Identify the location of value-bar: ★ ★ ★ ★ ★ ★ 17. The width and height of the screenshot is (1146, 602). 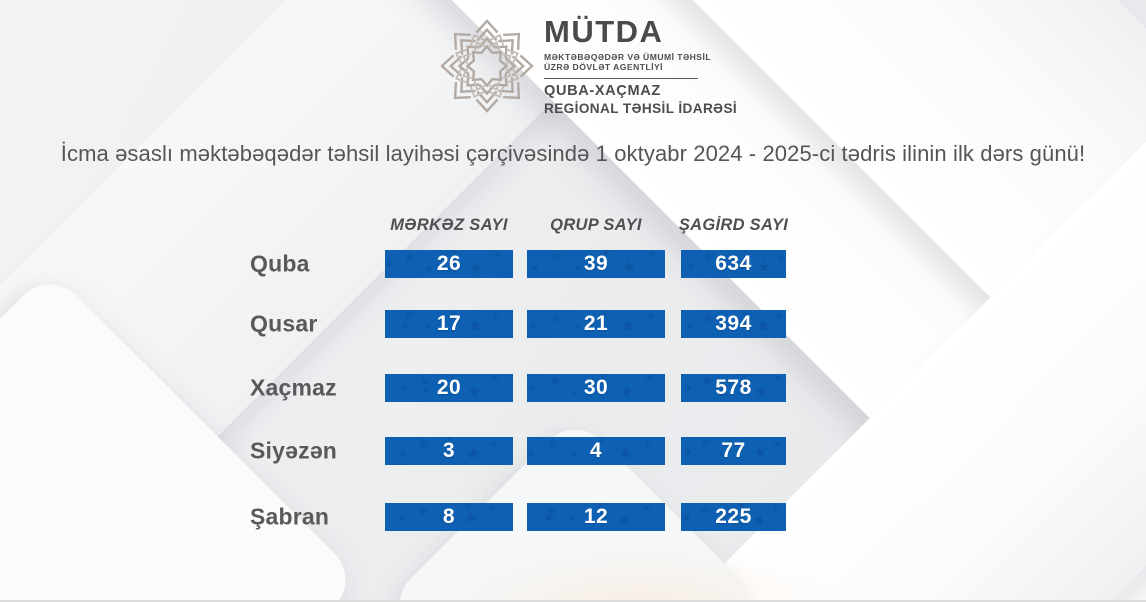
(449, 324).